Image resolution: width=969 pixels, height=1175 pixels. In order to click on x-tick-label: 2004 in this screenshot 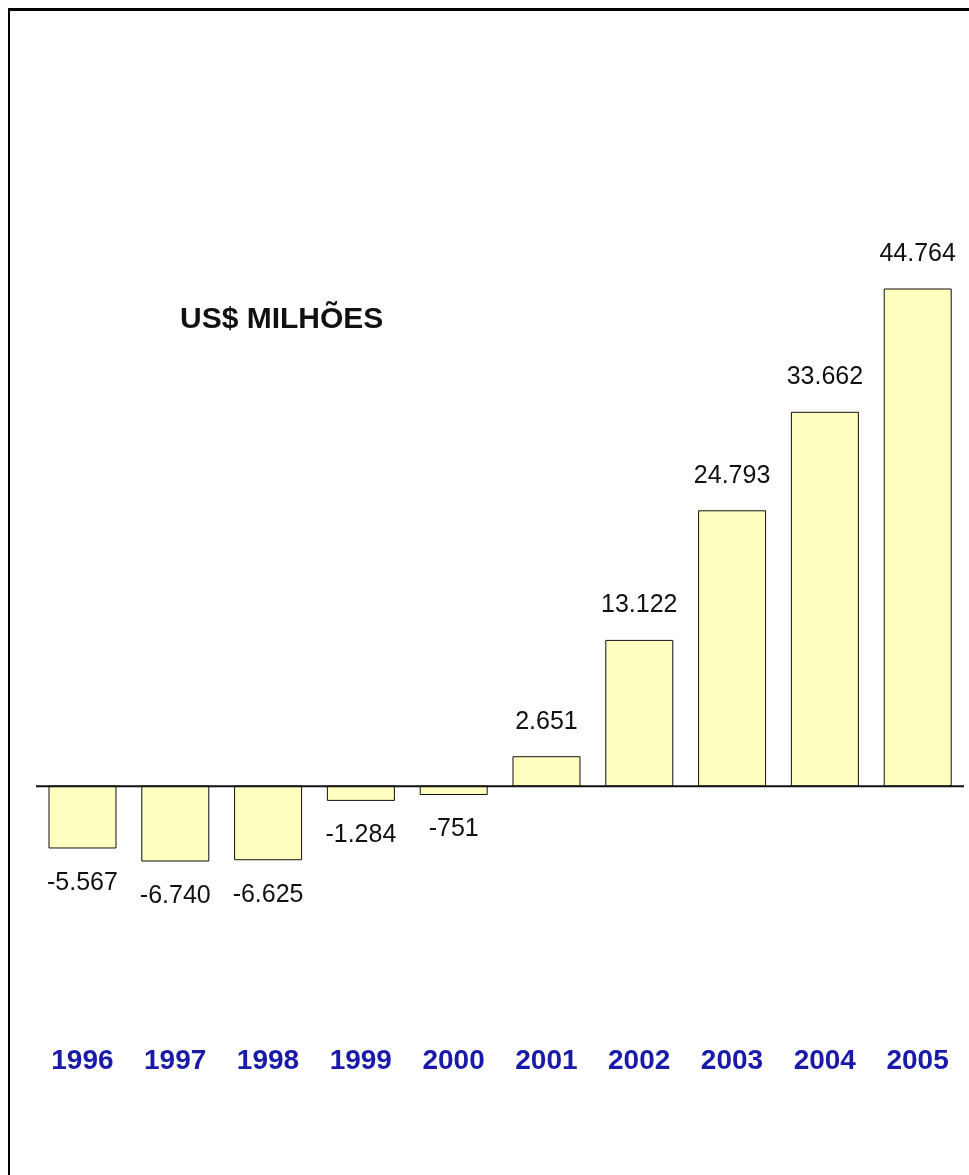, I will do `click(825, 1059)`.